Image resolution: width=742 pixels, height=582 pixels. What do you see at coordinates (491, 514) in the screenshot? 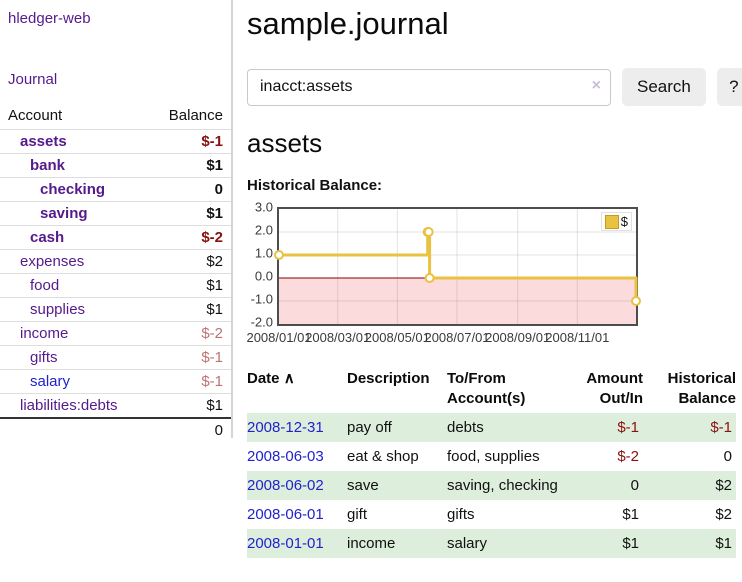
I see `transaction-row: 2008-06-01 gift gifts $1 $2` at bounding box center [491, 514].